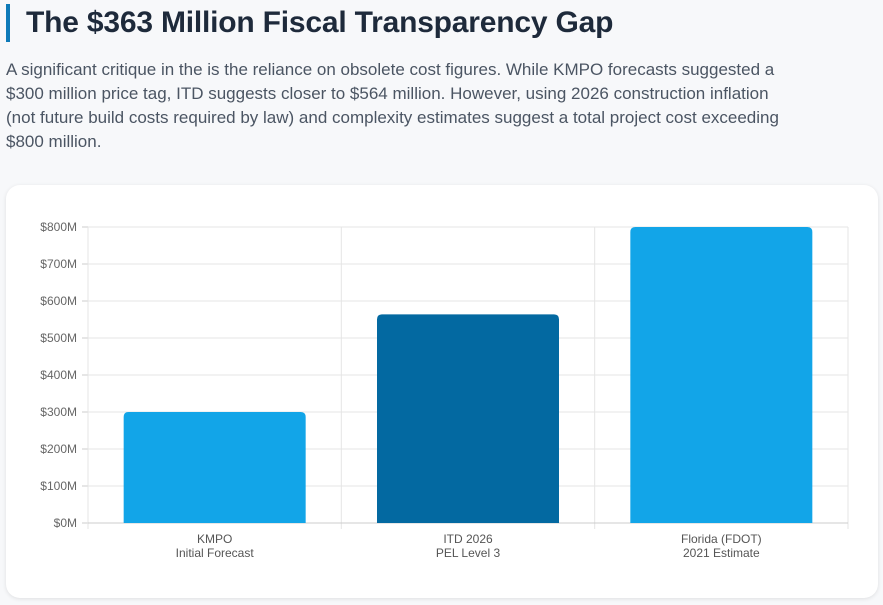 This screenshot has width=883, height=605. I want to click on y-tick-label: $300M, so click(58, 412).